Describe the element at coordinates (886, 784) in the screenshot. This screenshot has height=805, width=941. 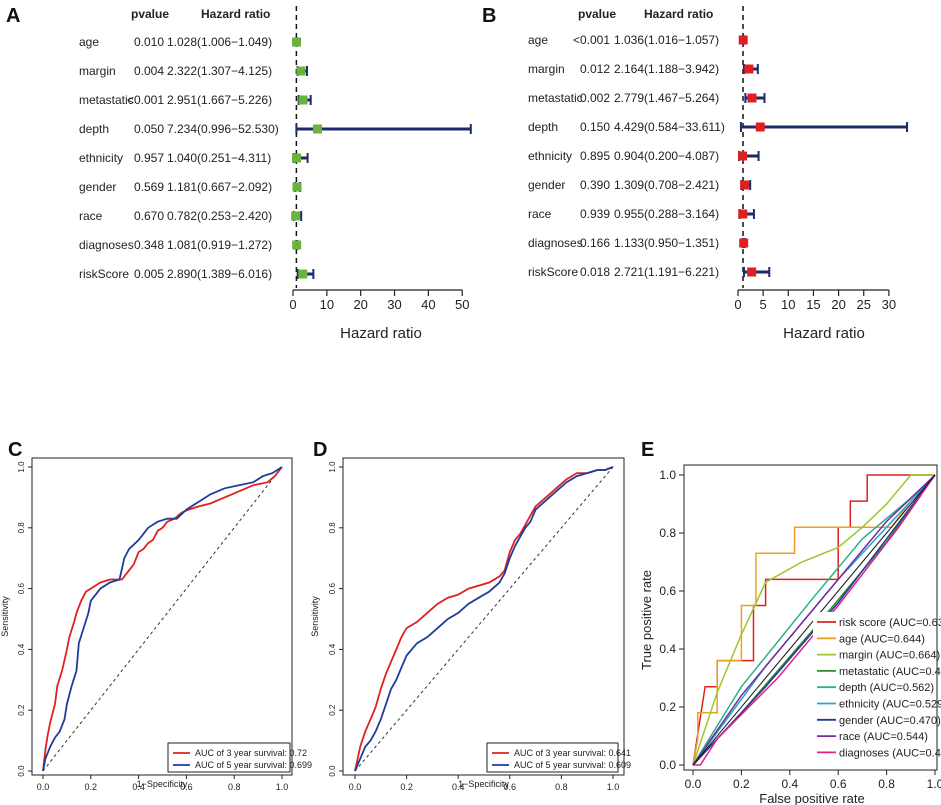
I see `x-tick-e-0.8: 0.8` at that location.